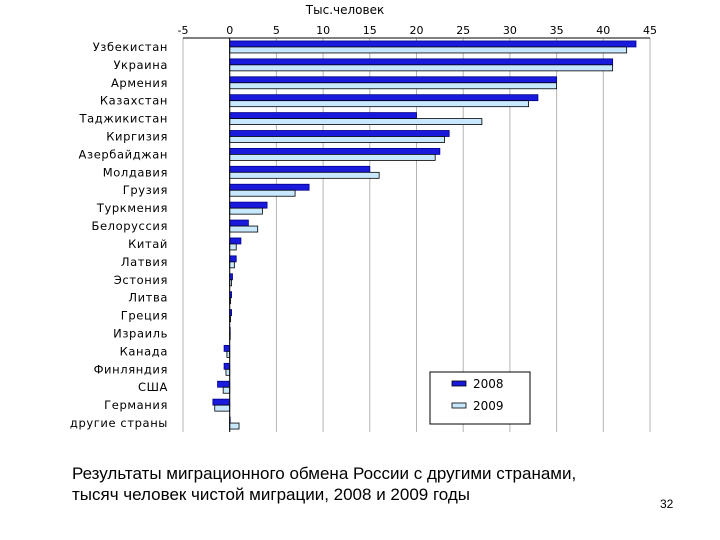  I want to click on legend-label-2008: 2008, so click(488, 384).